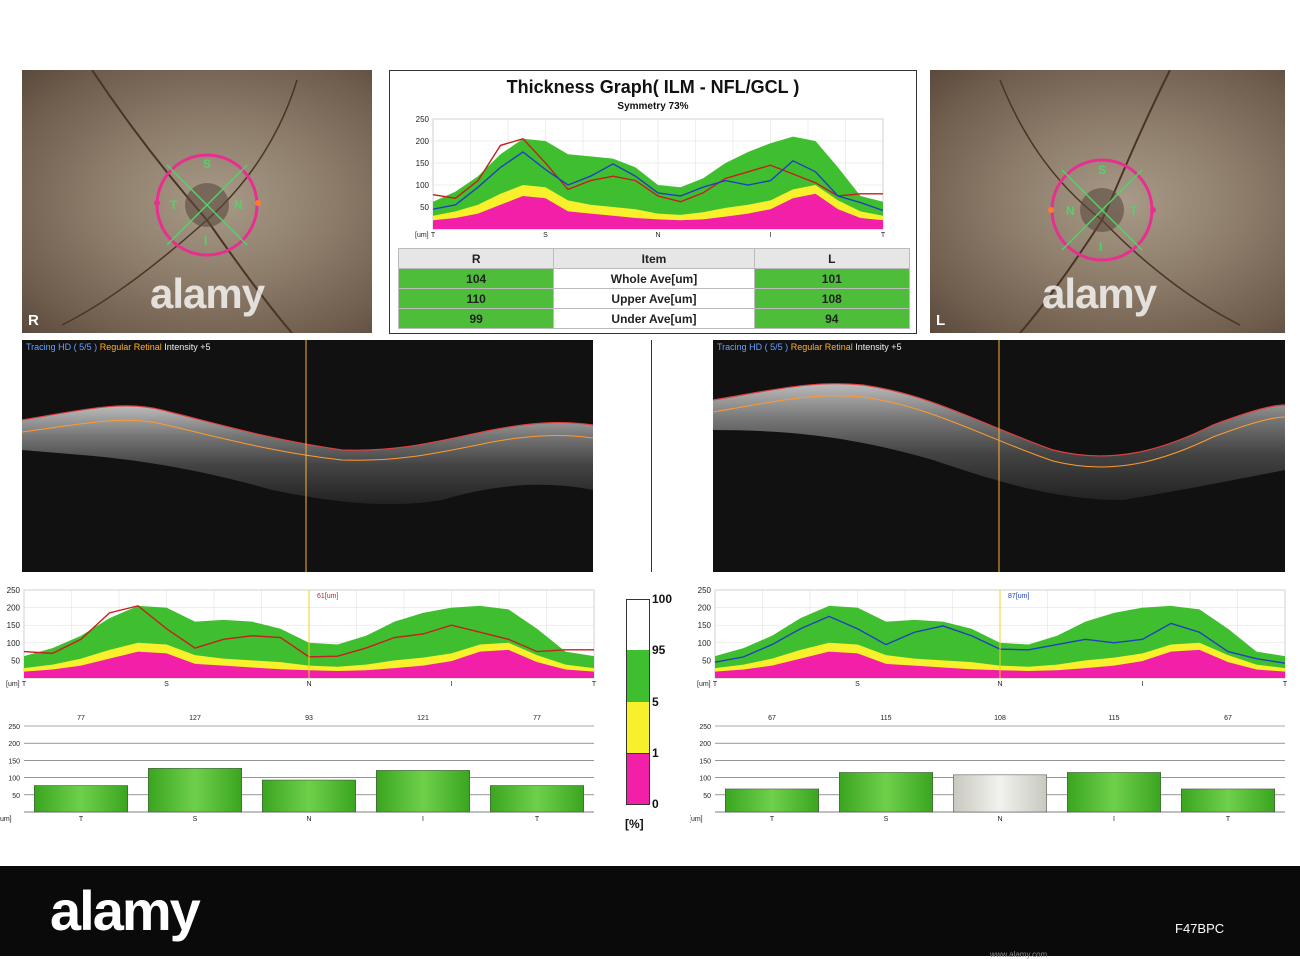  Describe the element at coordinates (1100, 247) in the screenshot. I see `quadrant-i-left: I` at that location.